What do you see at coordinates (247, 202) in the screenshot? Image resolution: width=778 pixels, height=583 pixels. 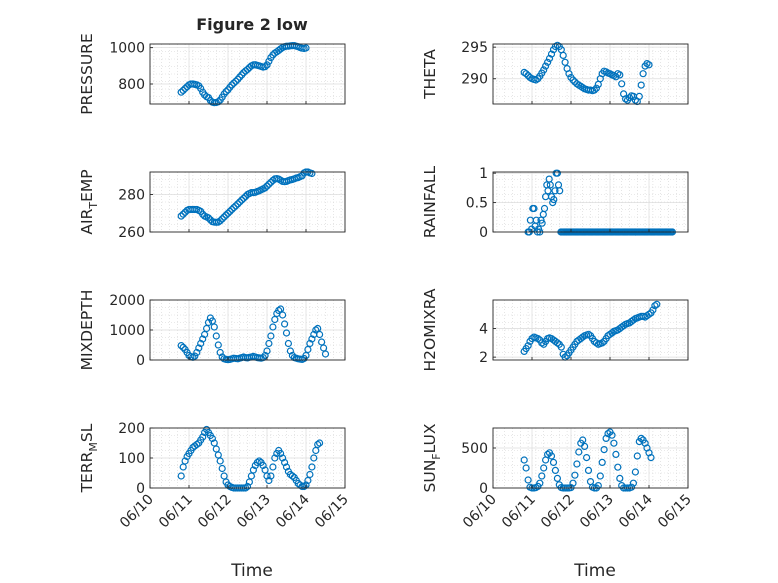 I see `axes-box` at bounding box center [247, 202].